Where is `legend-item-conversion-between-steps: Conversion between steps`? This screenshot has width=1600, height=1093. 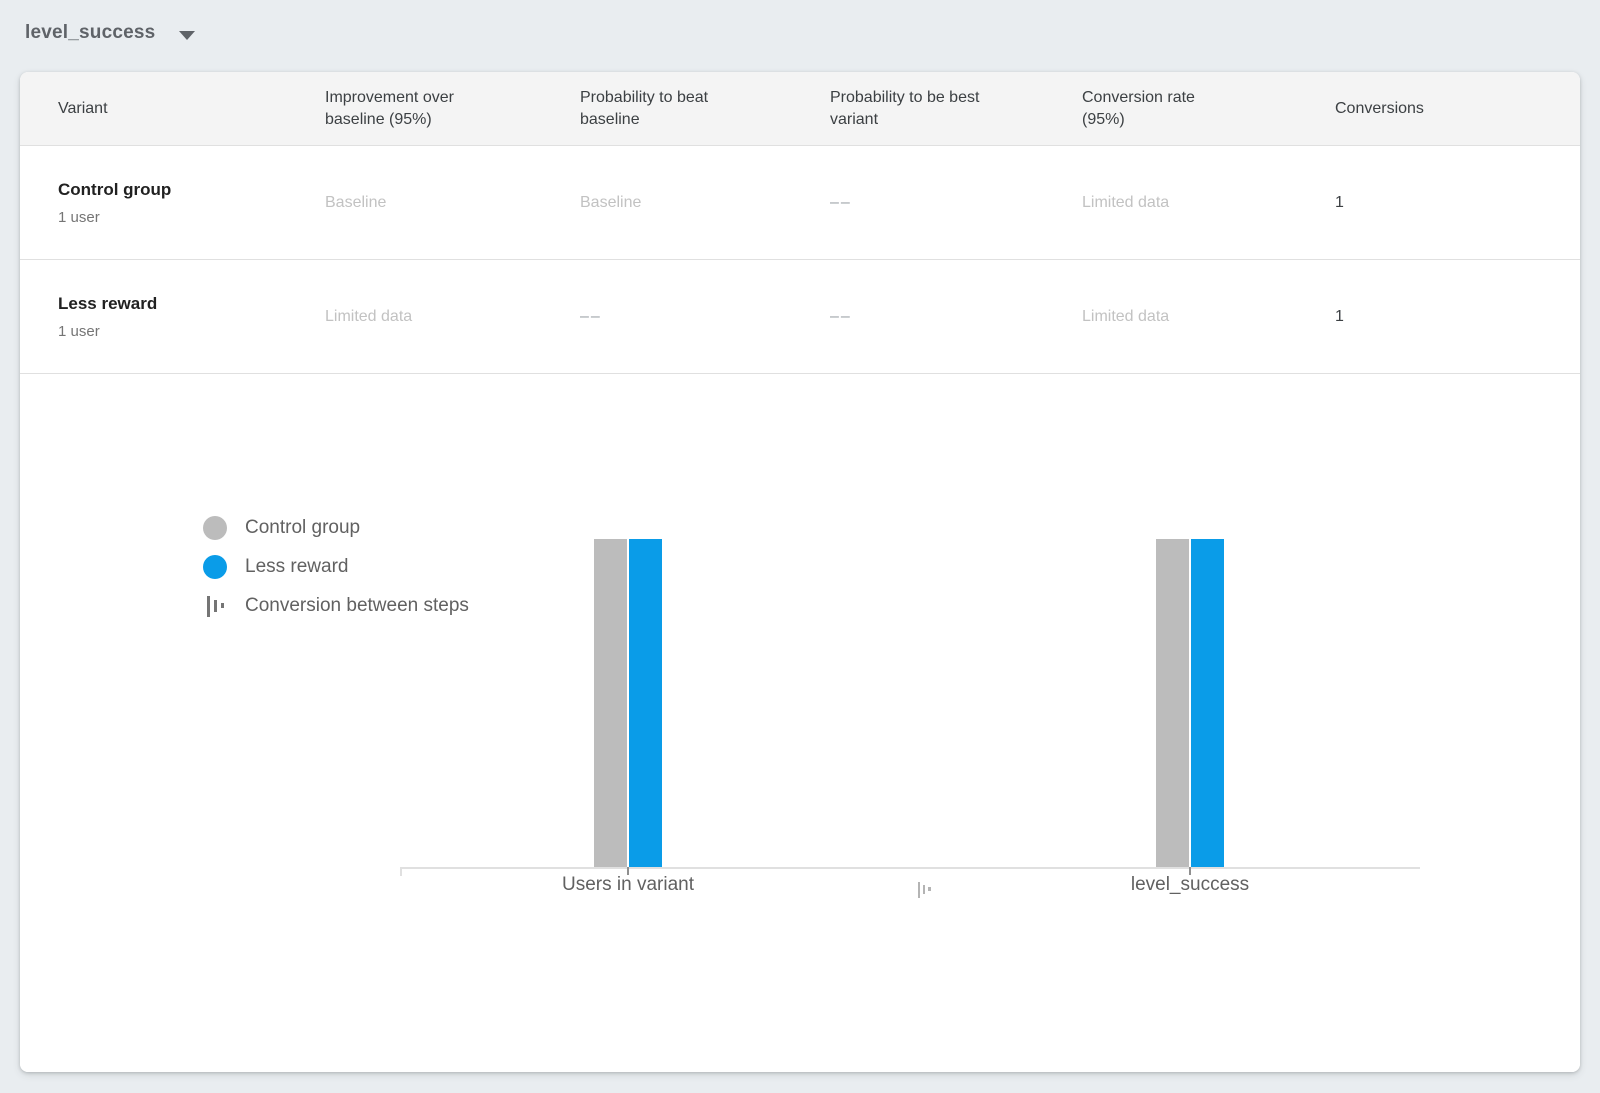
legend-item-conversion-between-steps: Conversion between steps is located at coordinates (336, 606).